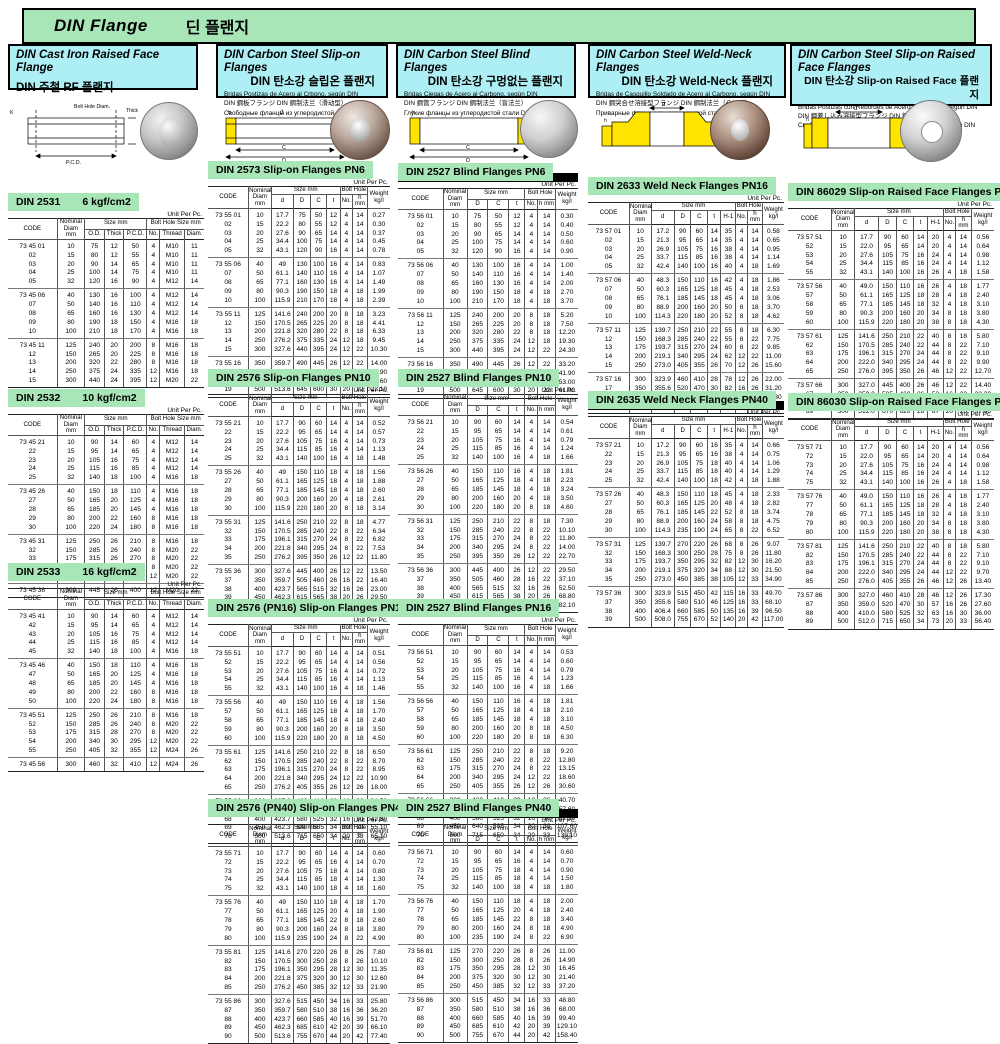 This screenshot has height=1044, width=1000. I want to click on table-row: 24 25 115 16 85 4 M12 14, so click(106, 470).